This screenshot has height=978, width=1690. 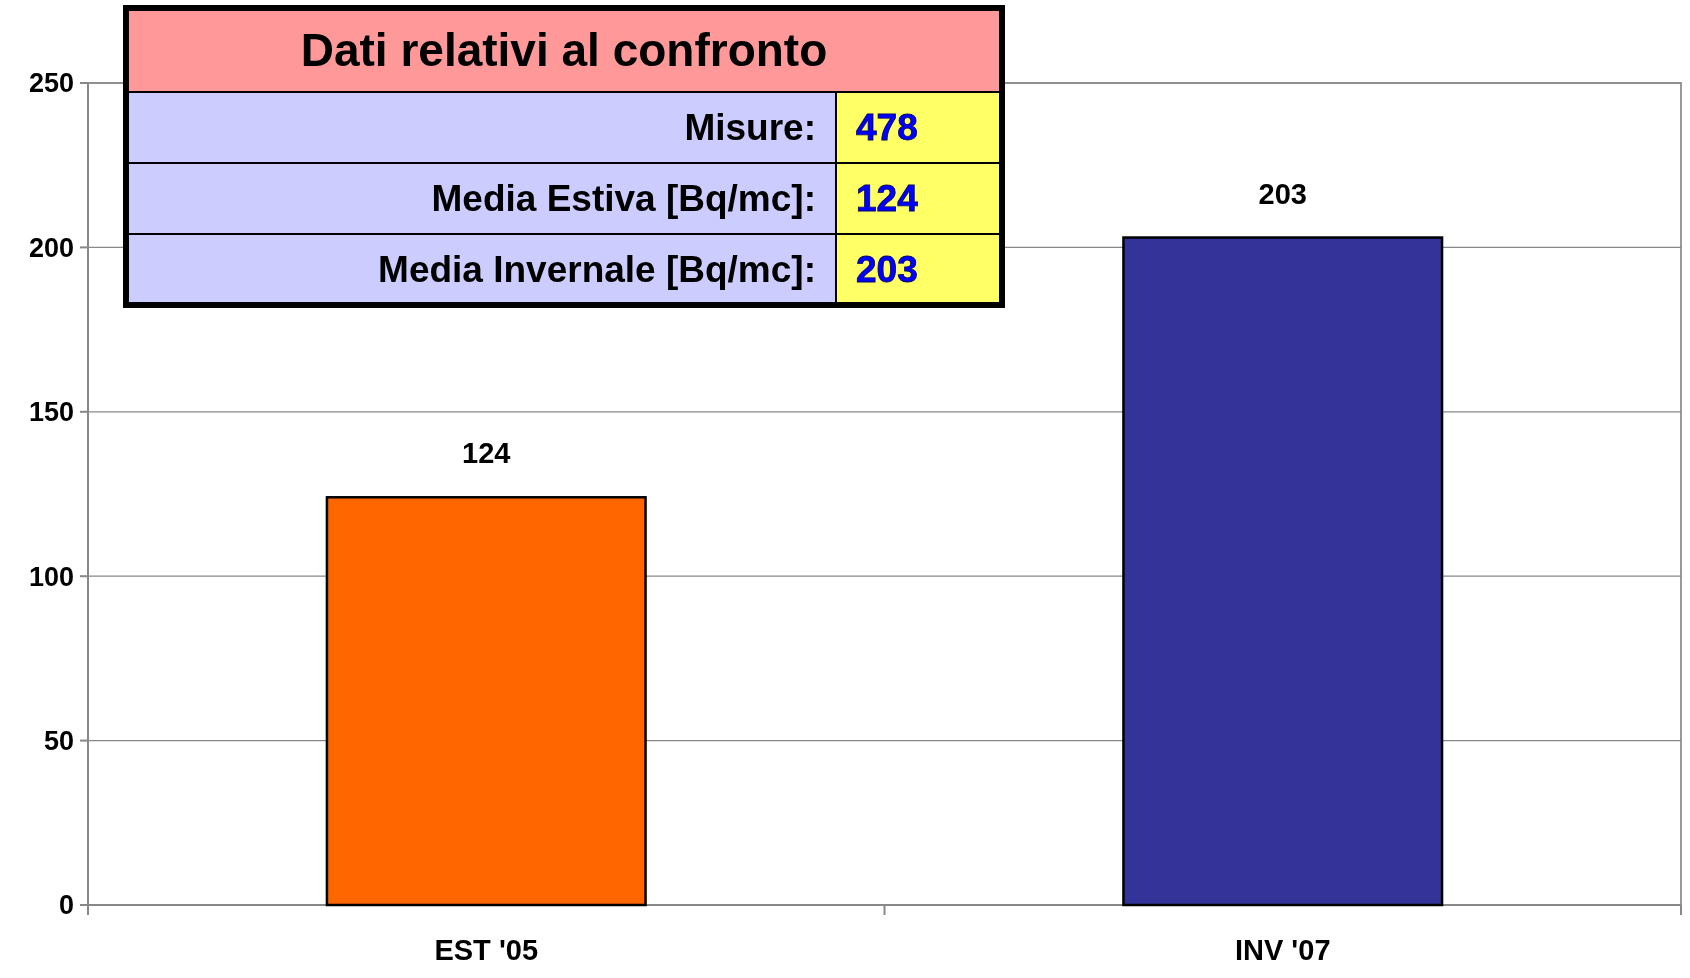 I want to click on x-tick-label: EST '05, so click(x=486, y=950).